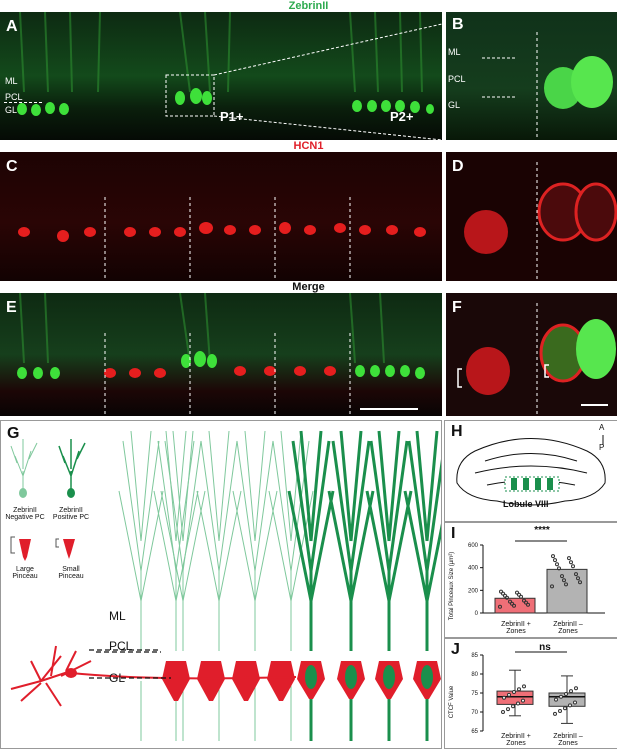 The width and height of the screenshot is (617, 749). Describe the element at coordinates (117, 678) in the screenshot. I see `g-layer-gl: GL` at that location.